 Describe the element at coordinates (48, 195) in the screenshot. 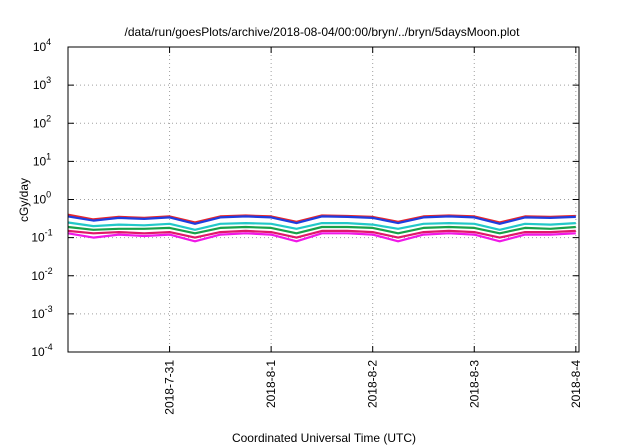

I see `y-tick-exponent: 0` at that location.